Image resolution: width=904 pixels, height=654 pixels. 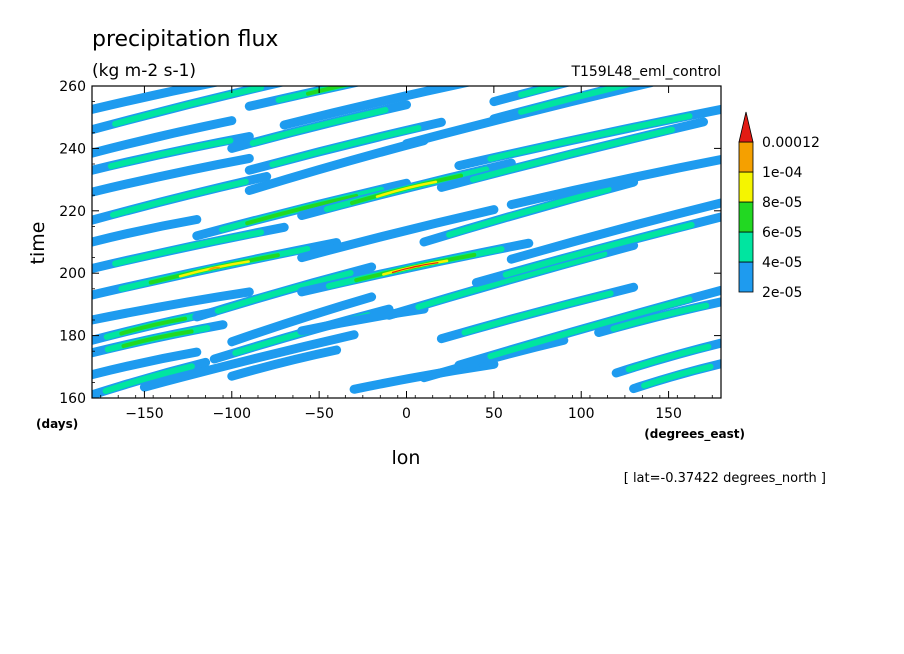 I want to click on run-label: T159L48_eml_control, so click(x=645, y=72).